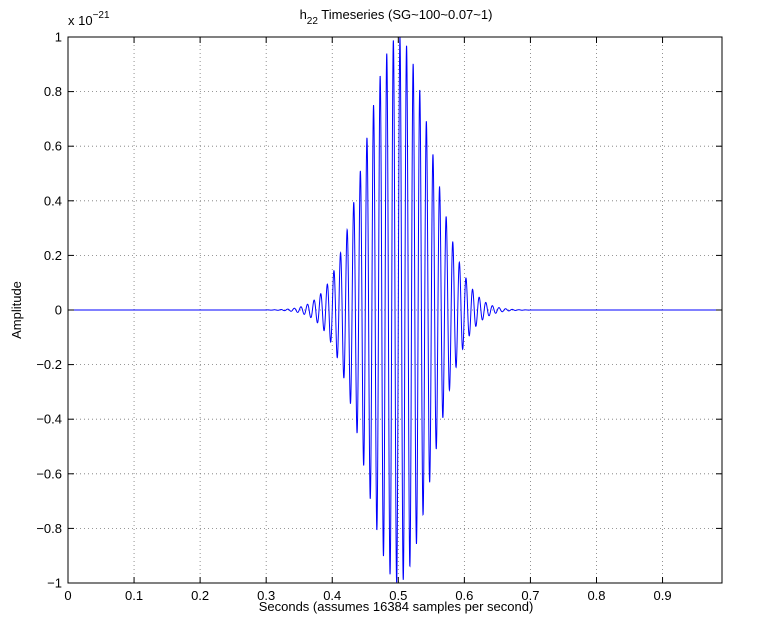 The height and width of the screenshot is (628, 759). I want to click on y-tick-label: −0.6, so click(49, 473).